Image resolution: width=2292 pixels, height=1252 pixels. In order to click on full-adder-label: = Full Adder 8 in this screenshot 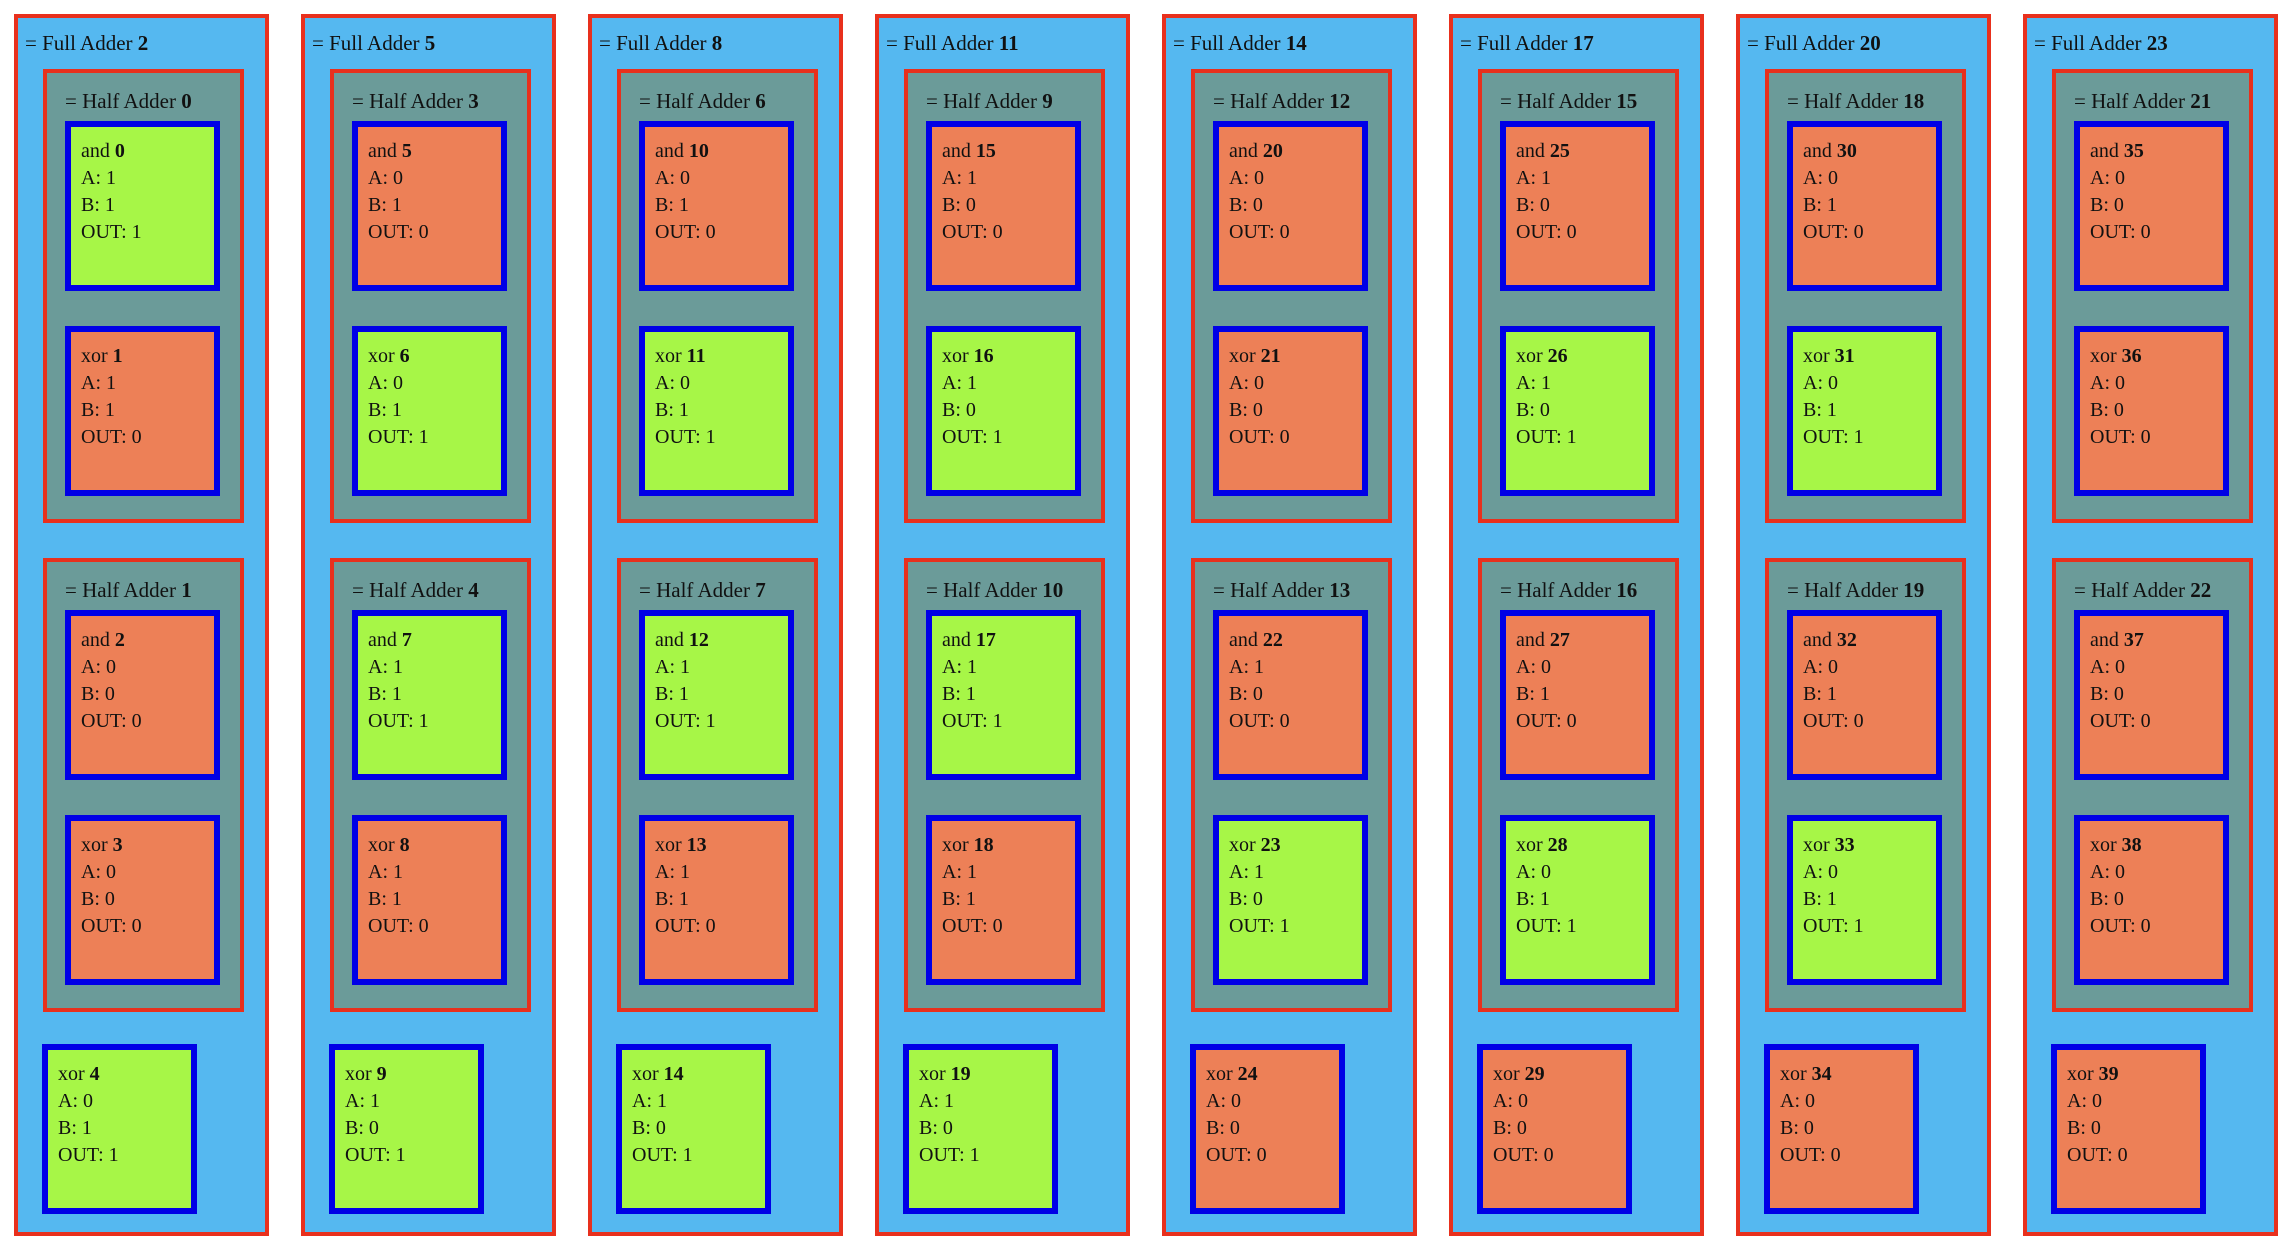, I will do `click(719, 43)`.